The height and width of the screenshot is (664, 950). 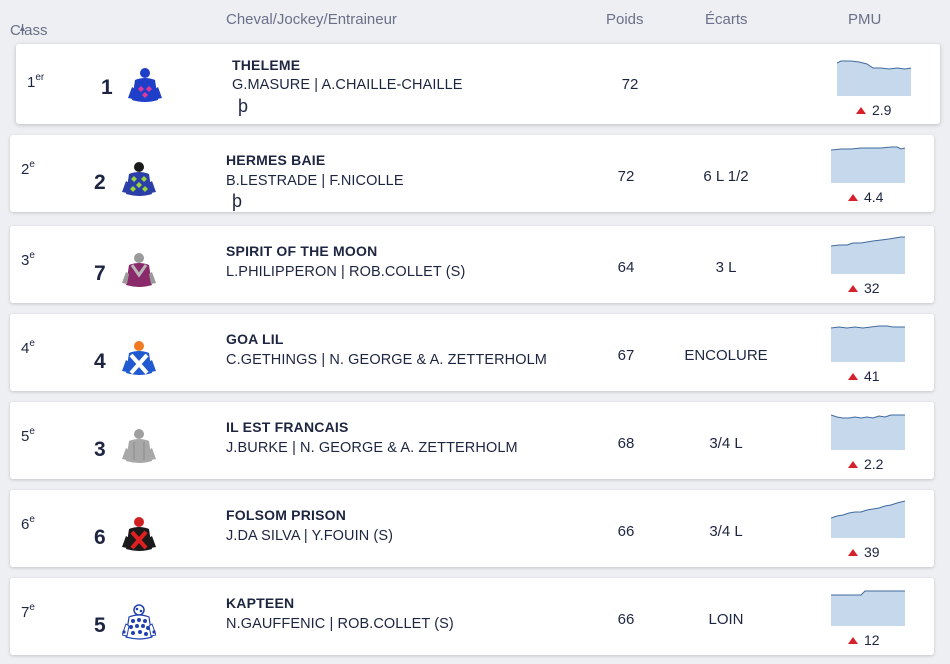 I want to click on horse-name: HERMES BAIE, so click(x=276, y=160).